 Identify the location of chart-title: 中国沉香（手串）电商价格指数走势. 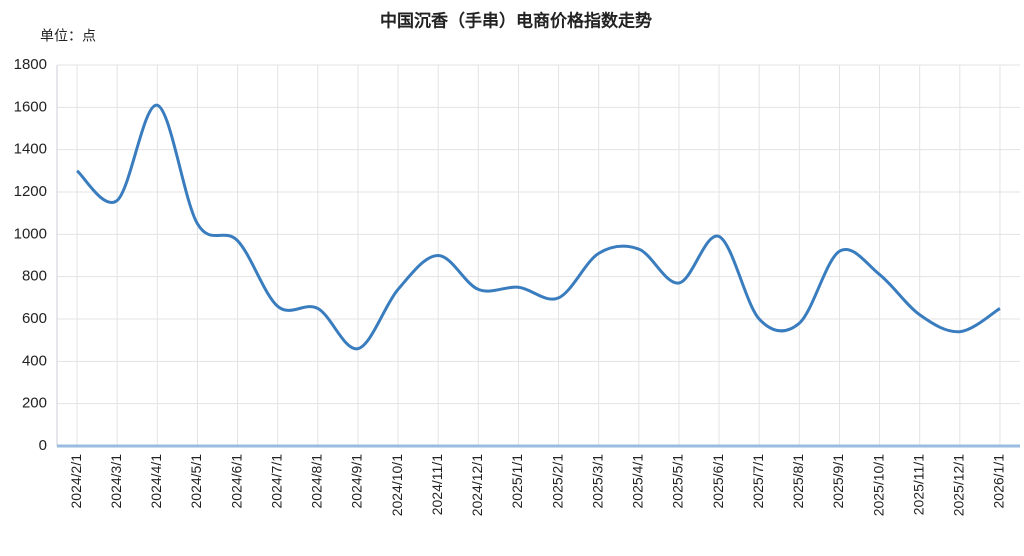
(516, 20).